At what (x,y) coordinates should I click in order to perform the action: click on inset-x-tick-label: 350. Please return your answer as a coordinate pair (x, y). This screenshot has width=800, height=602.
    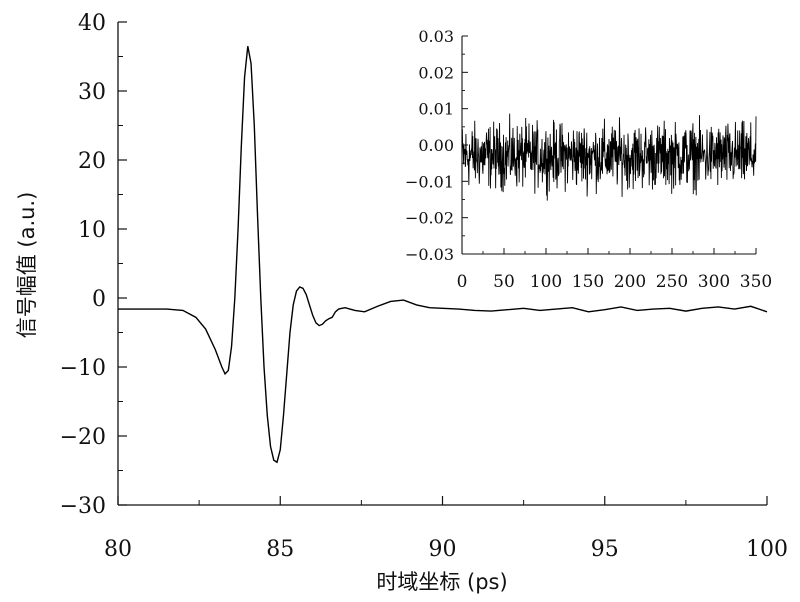
    Looking at the image, I should click on (756, 282).